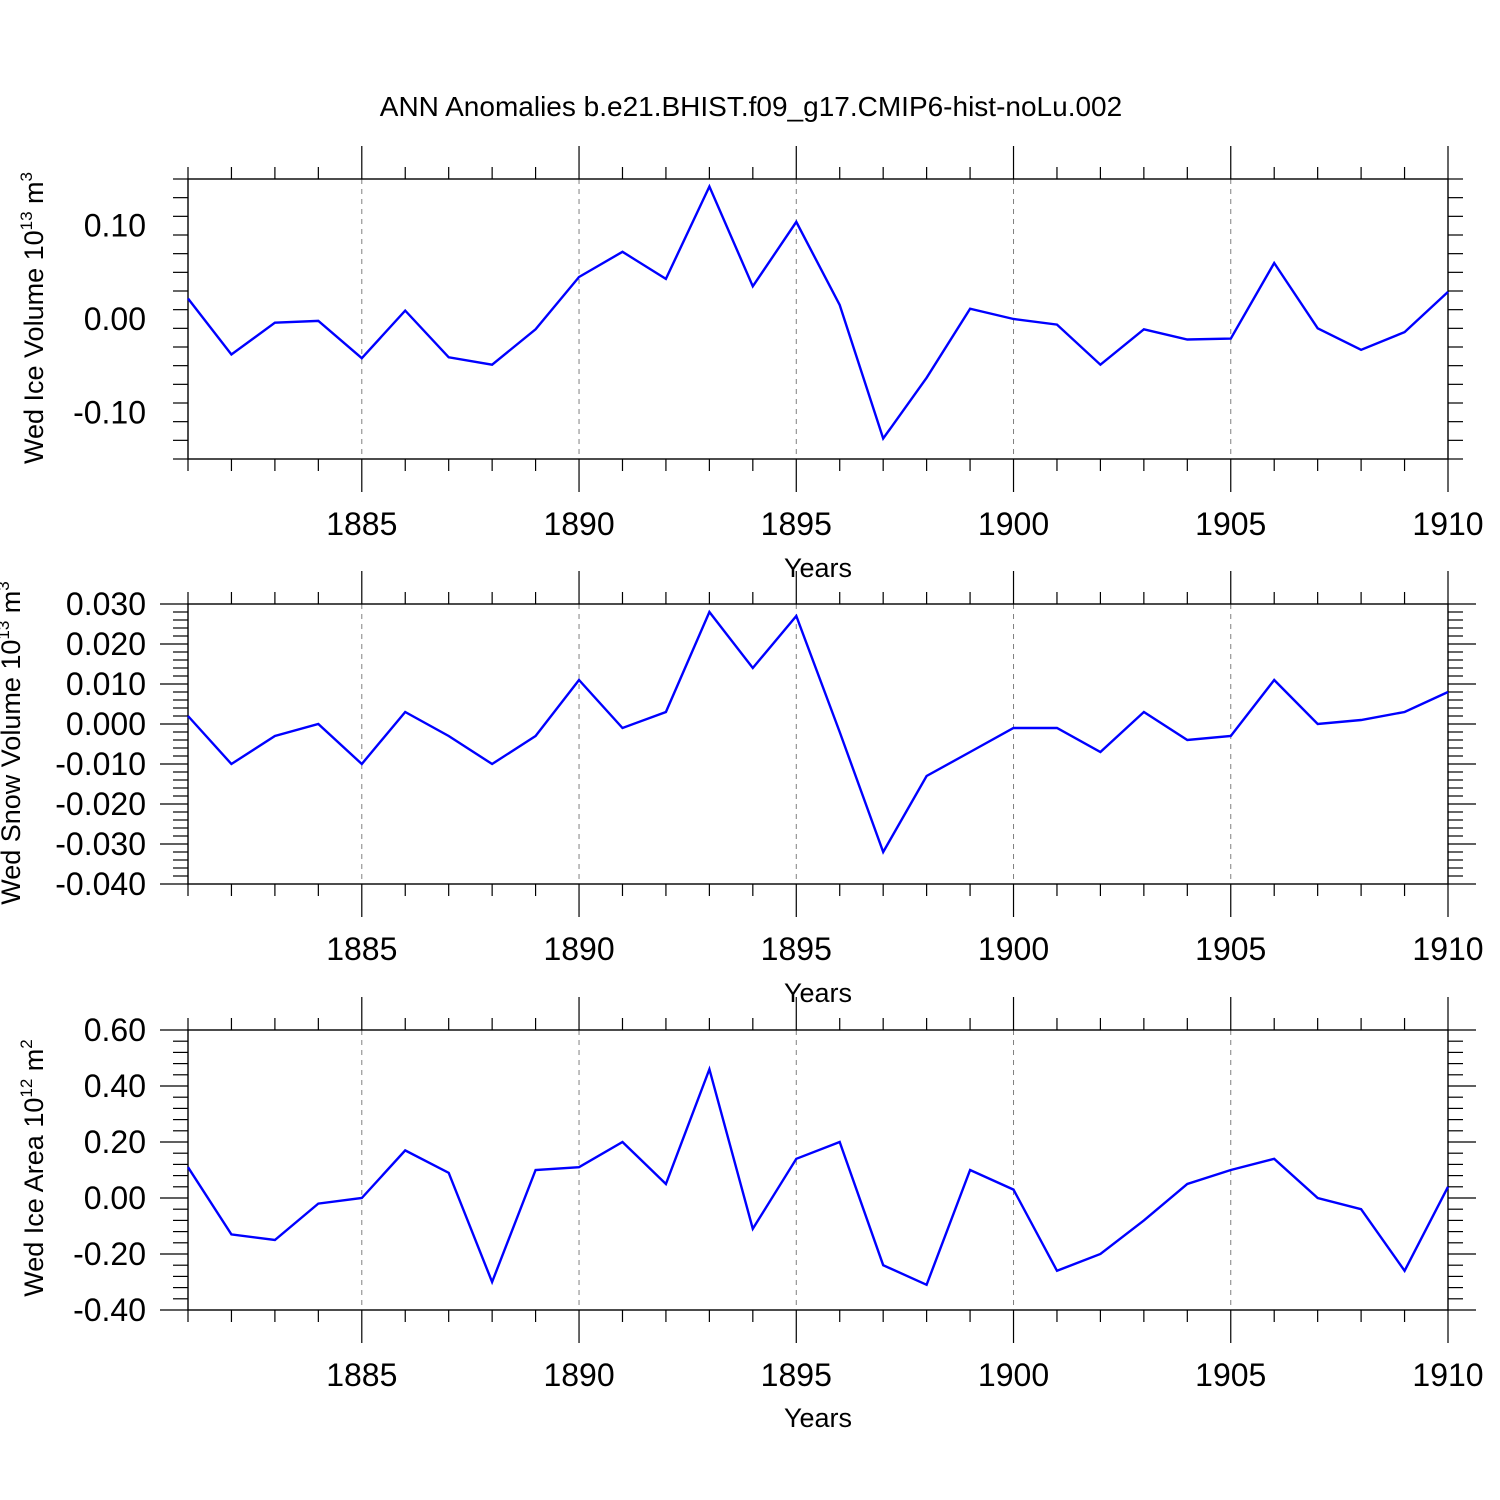 This screenshot has width=1500, height=1500. What do you see at coordinates (34, 1060) in the screenshot?
I see `ice-area-y-label-unit: m` at bounding box center [34, 1060].